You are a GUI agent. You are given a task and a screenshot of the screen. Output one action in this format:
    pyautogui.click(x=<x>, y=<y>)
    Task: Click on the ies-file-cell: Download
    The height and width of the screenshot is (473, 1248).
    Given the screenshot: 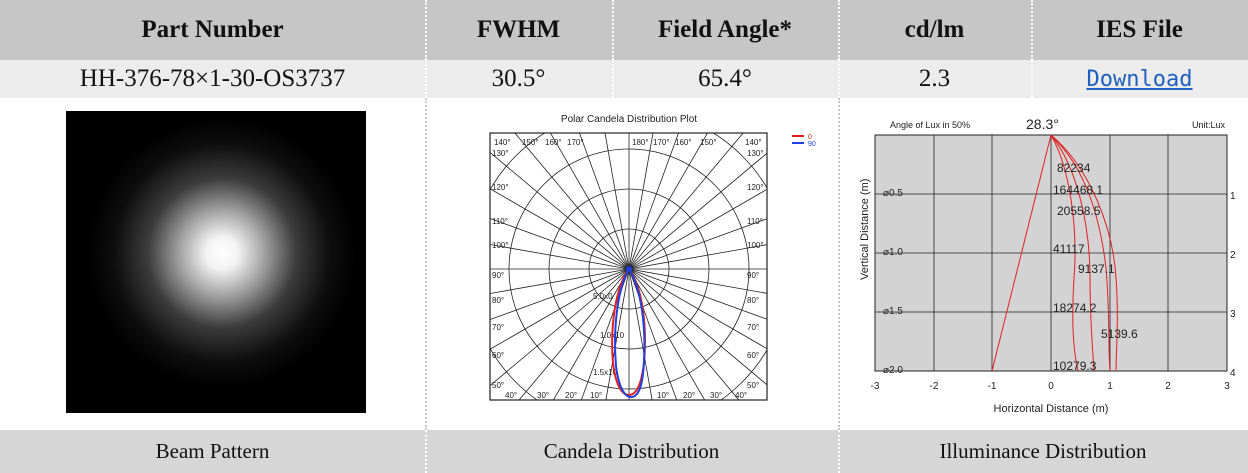 What is the action you would take?
    pyautogui.click(x=1139, y=79)
    